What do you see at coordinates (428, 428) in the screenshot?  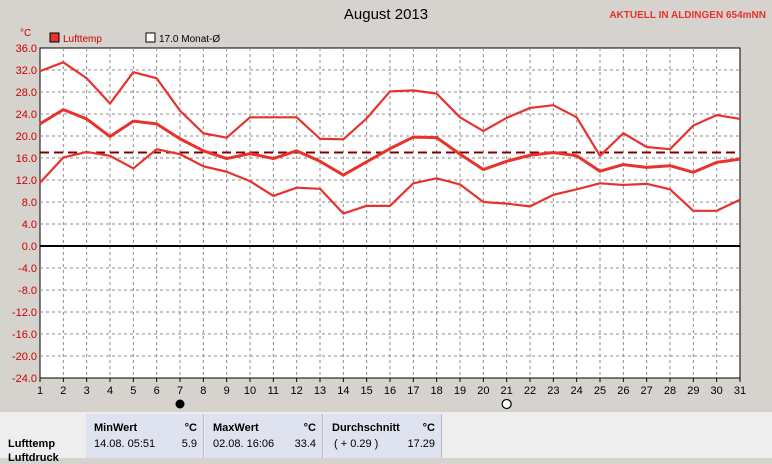 I see `avg-unit: °C` at bounding box center [428, 428].